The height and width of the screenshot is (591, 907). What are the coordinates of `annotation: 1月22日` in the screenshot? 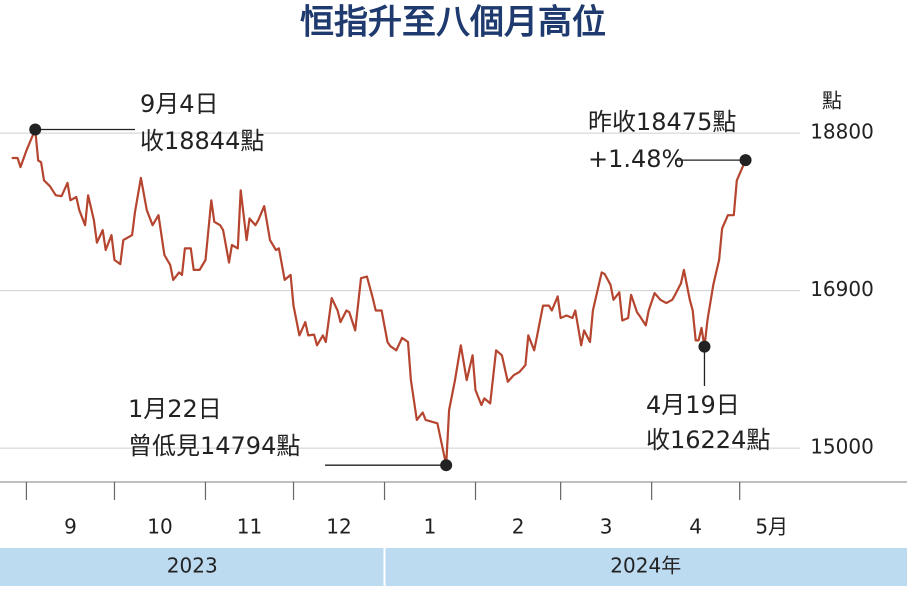 It's located at (175, 409).